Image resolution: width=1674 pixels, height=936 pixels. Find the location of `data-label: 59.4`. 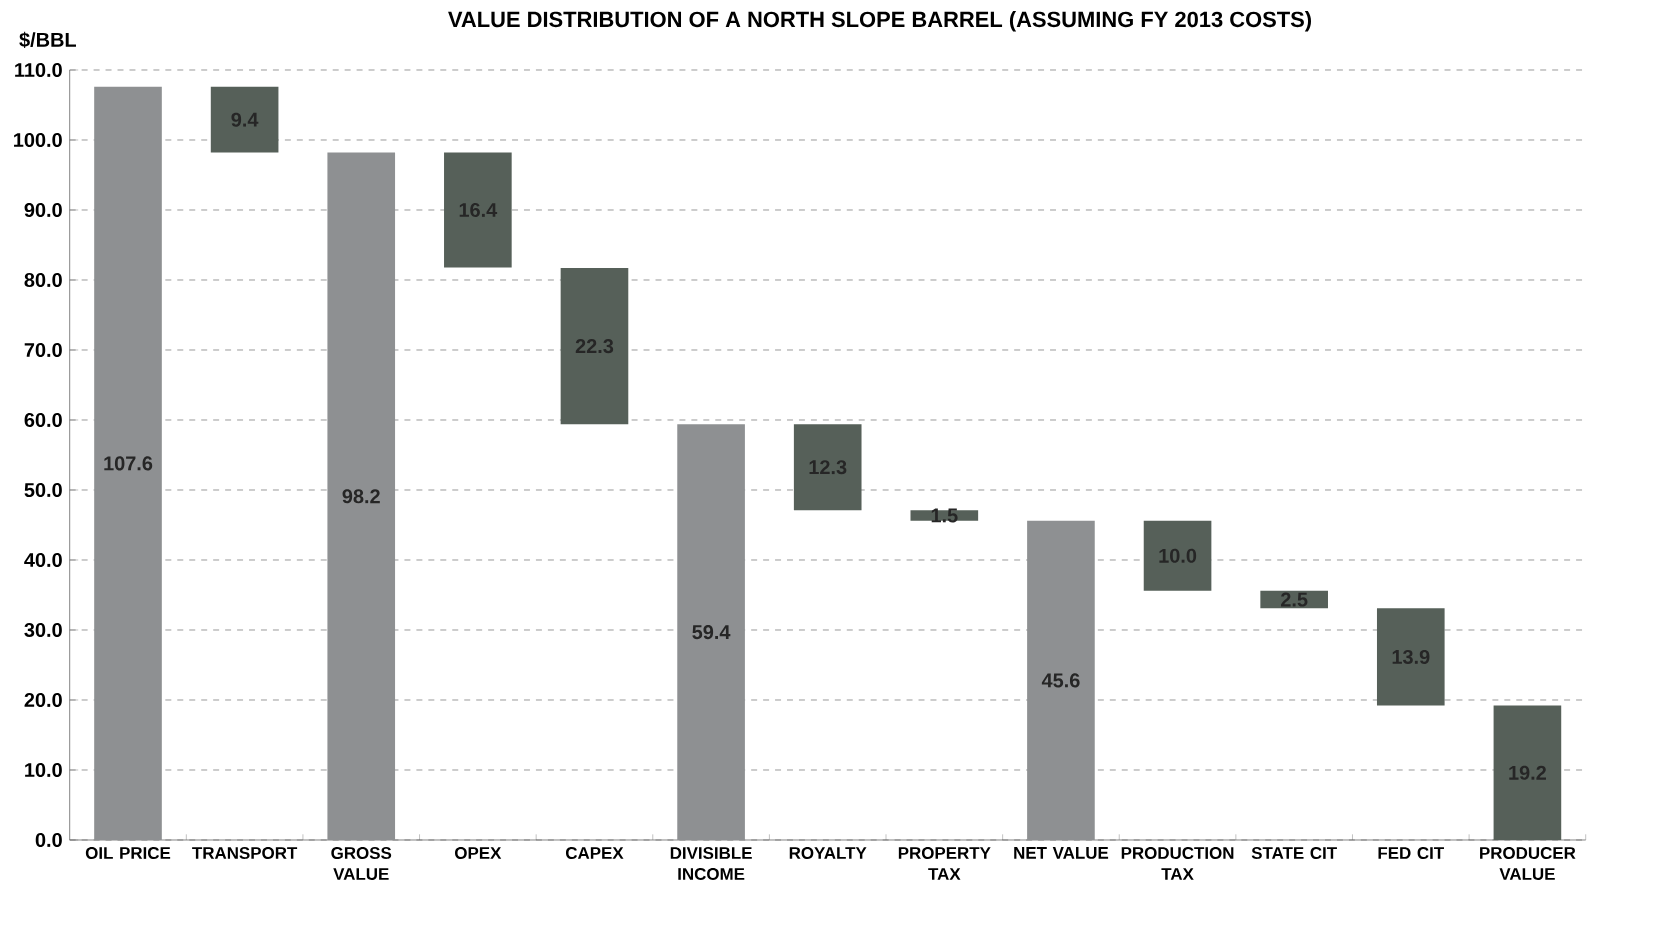

data-label: 59.4 is located at coordinates (711, 632).